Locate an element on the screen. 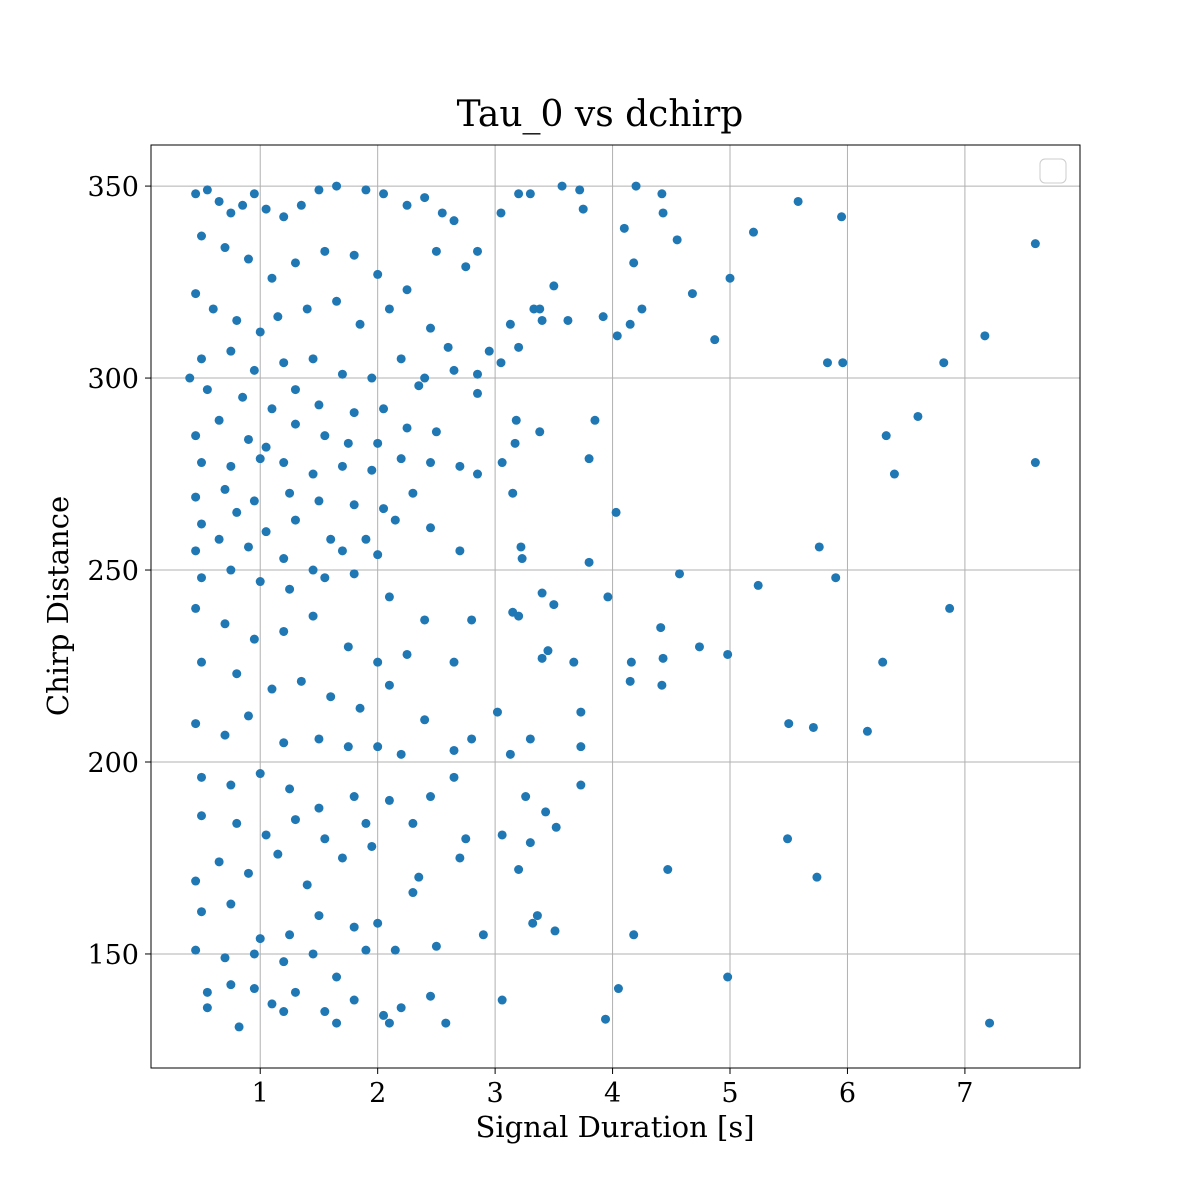  y-tick-label: 150 is located at coordinates (113, 955).